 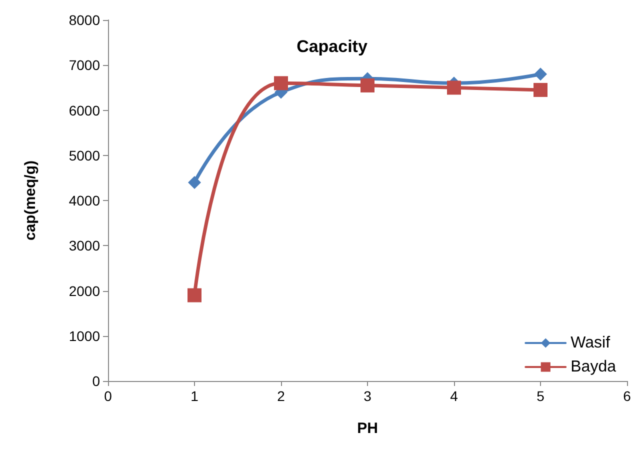 What do you see at coordinates (332, 46) in the screenshot?
I see `text: Capacity` at bounding box center [332, 46].